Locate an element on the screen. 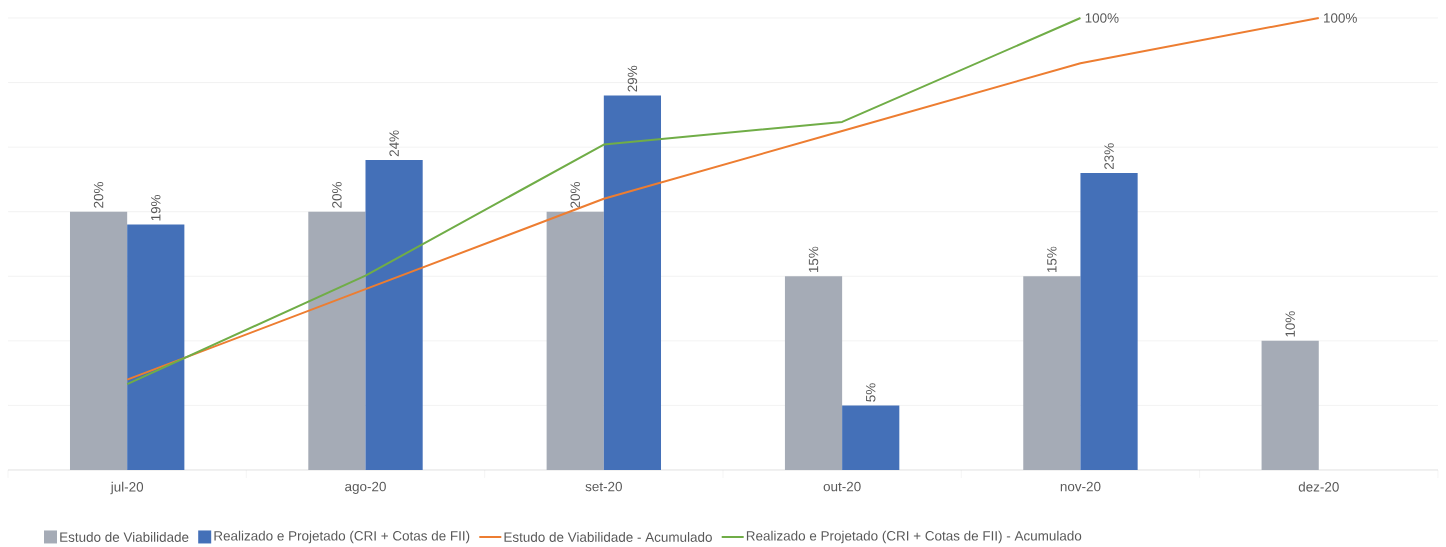  legend-label: Realizado e Projetado (CRI + Cotas de FII) is located at coordinates (342, 537).